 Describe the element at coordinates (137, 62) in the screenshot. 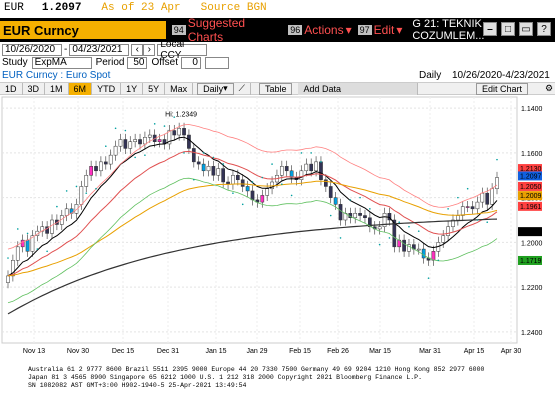

I see `period-input: 50` at that location.